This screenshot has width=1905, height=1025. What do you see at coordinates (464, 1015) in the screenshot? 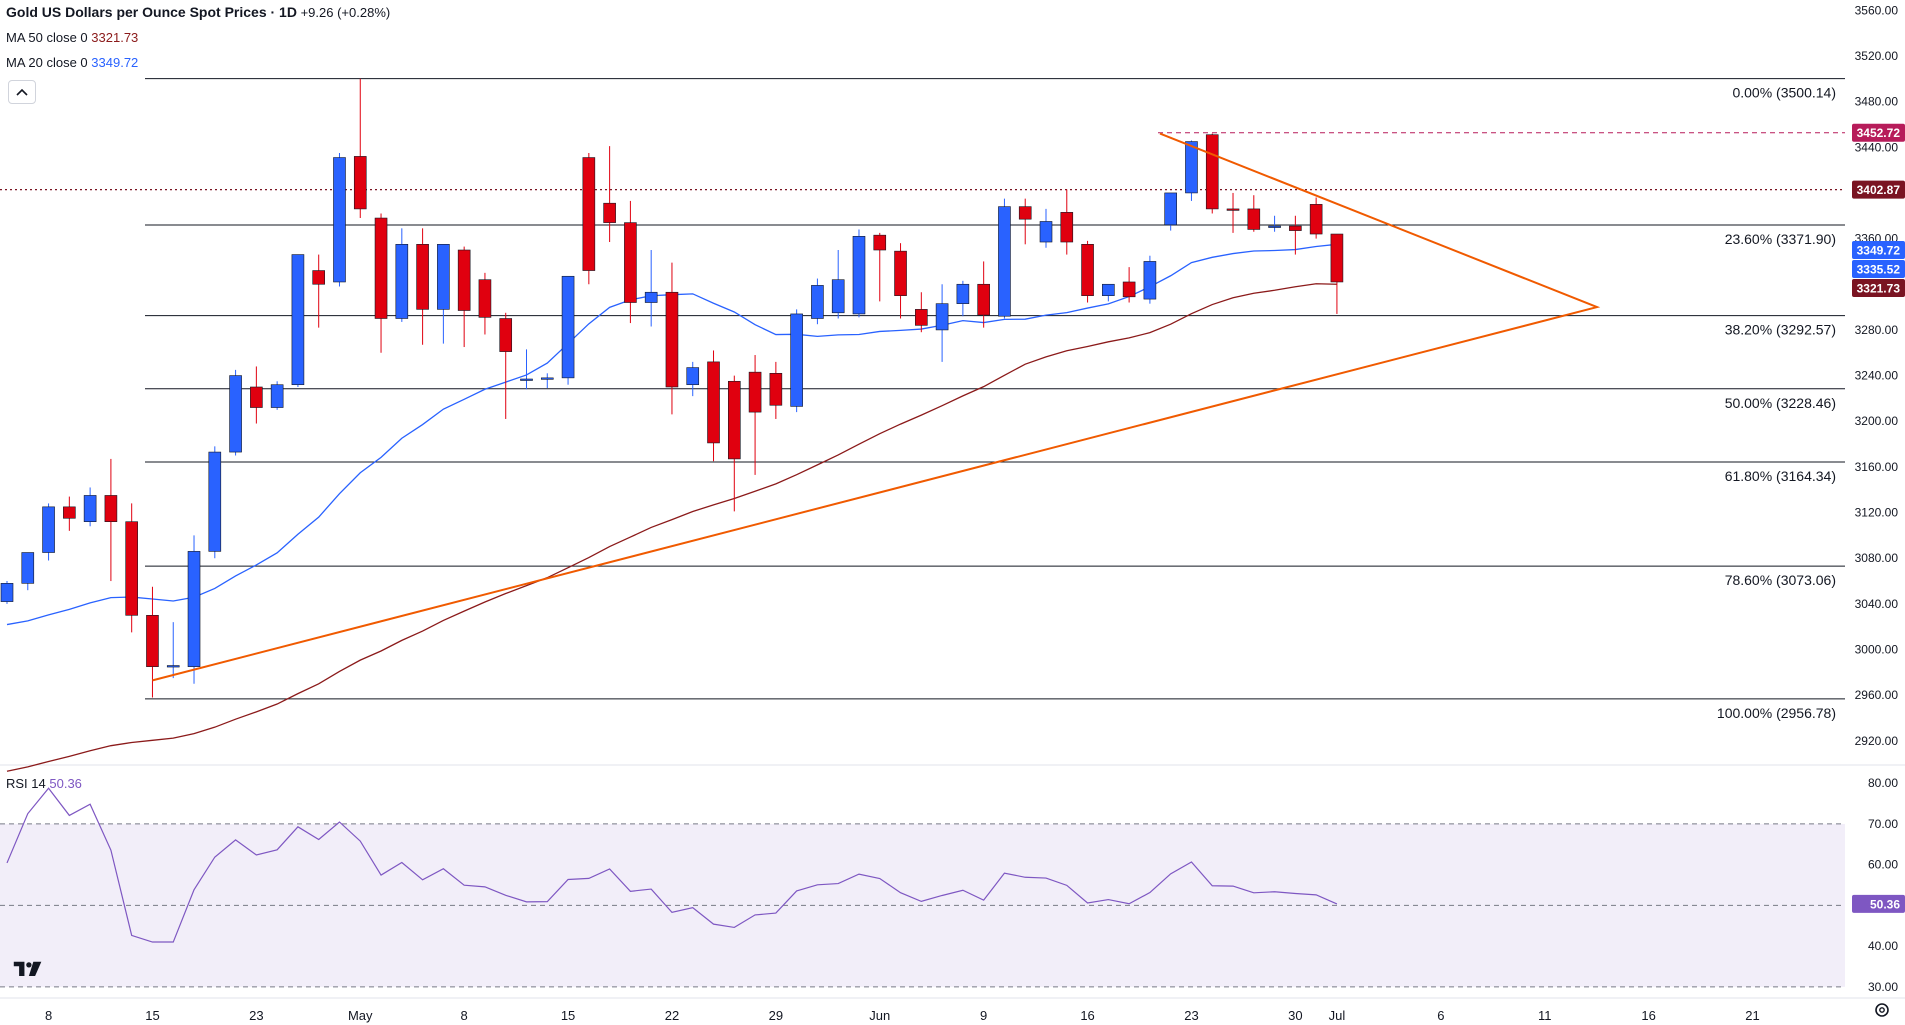
I see `time-axis-tick: 8` at bounding box center [464, 1015].